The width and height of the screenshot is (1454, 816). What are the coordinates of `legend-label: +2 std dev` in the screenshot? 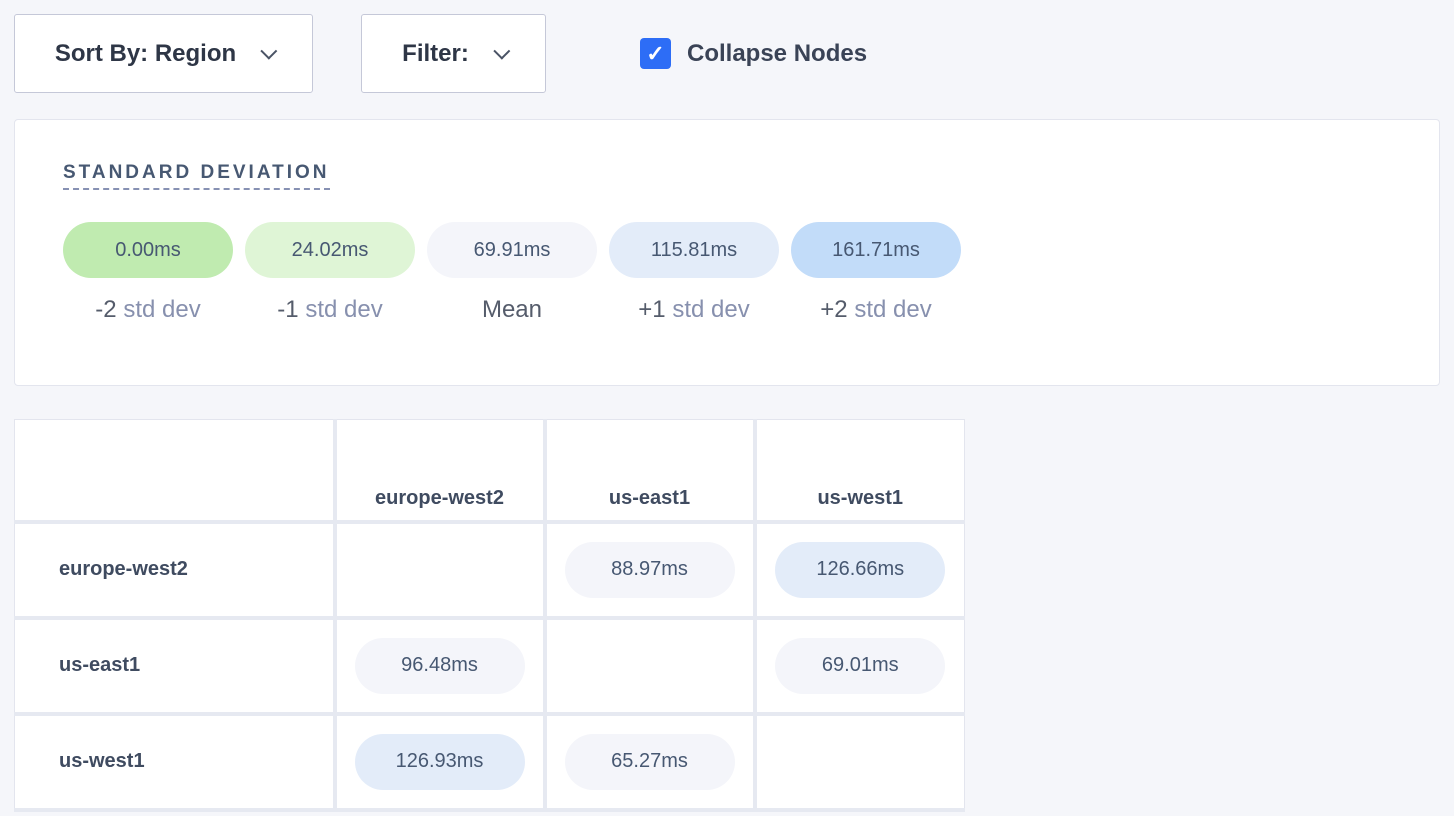 It's located at (876, 310).